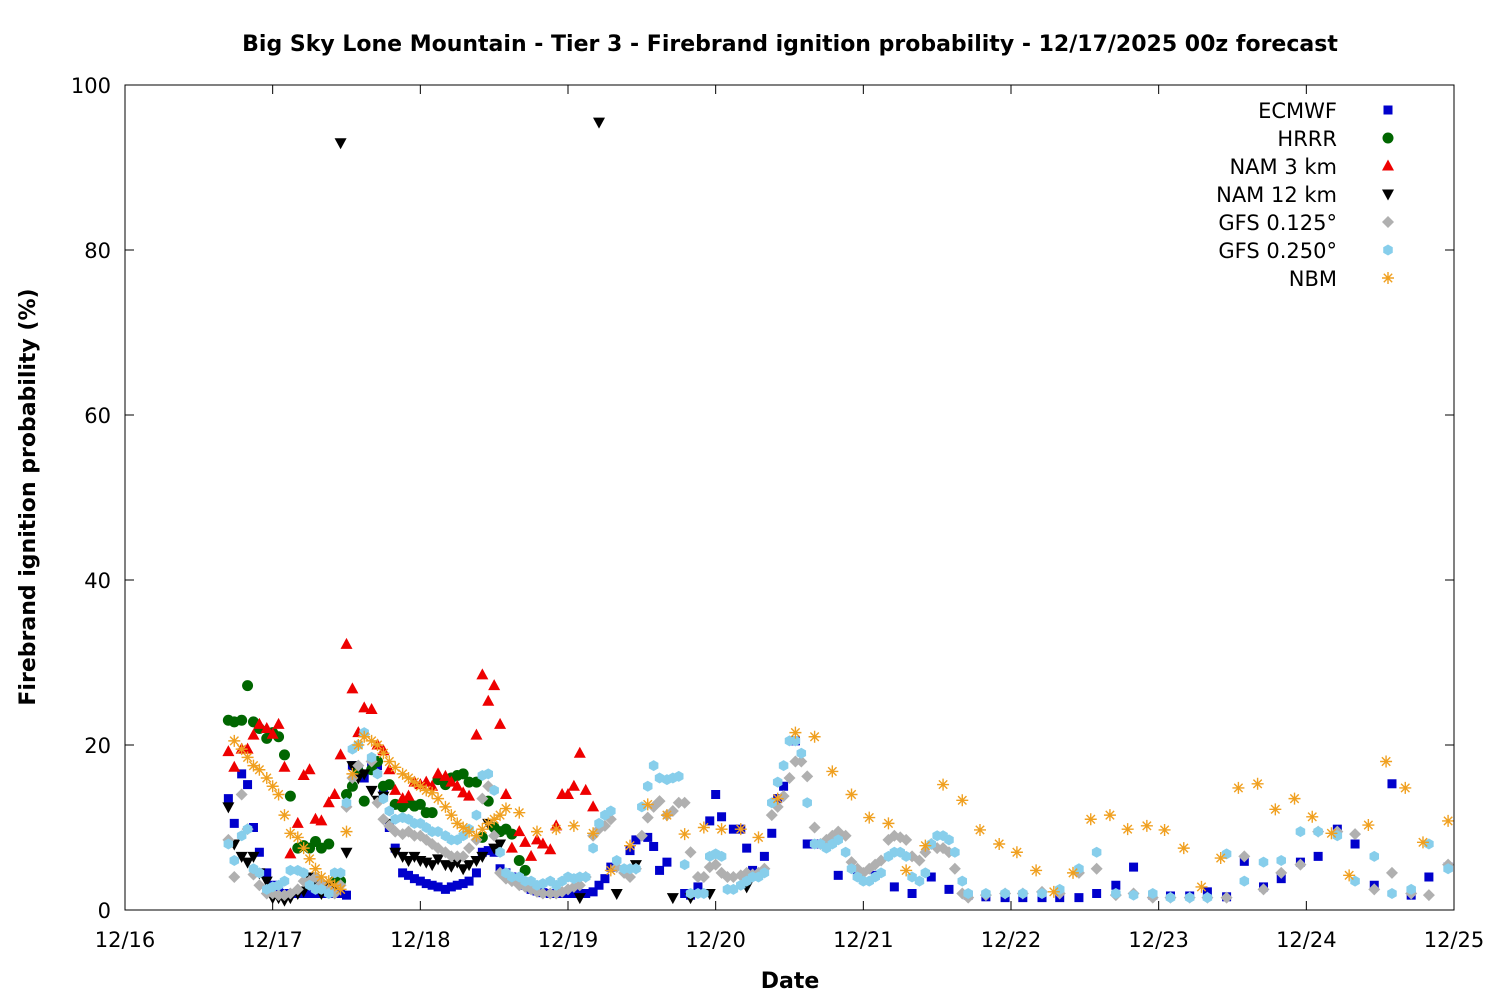  I want to click on legend-label: GFS 0.250°, so click(1277, 251).